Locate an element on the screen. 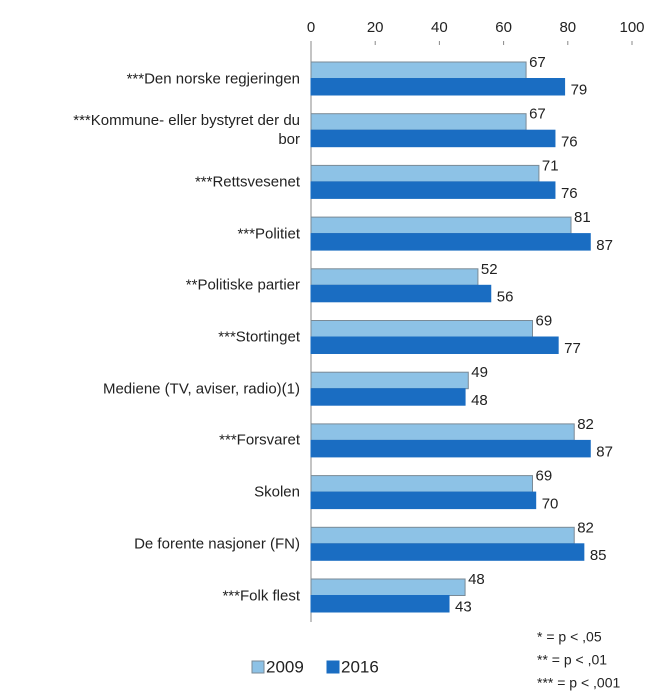 The image size is (648, 696). note: ** = p < ,01 is located at coordinates (572, 660).